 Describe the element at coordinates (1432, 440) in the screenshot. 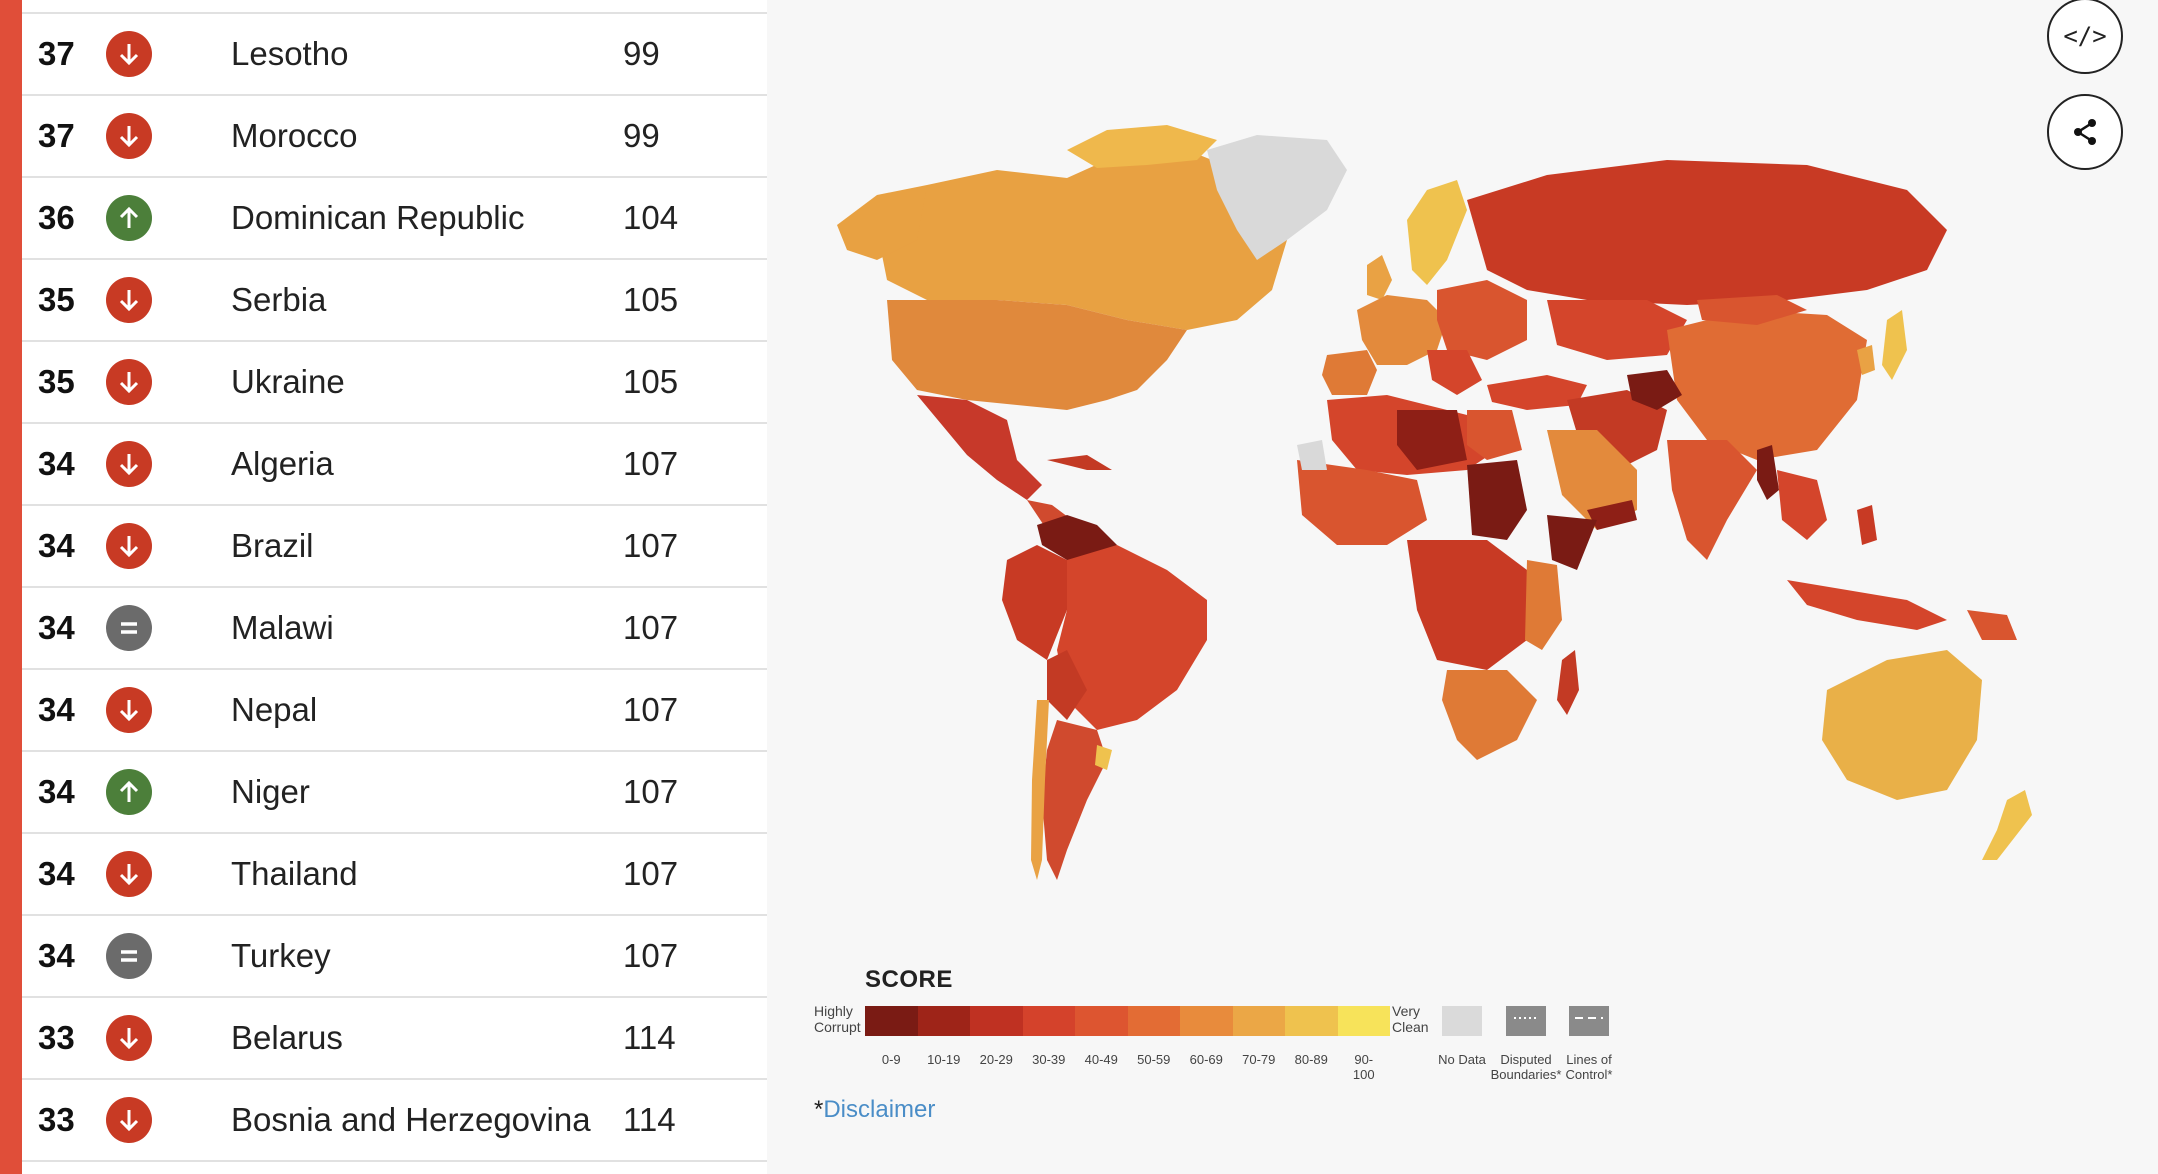

I see `map-region-libya` at that location.